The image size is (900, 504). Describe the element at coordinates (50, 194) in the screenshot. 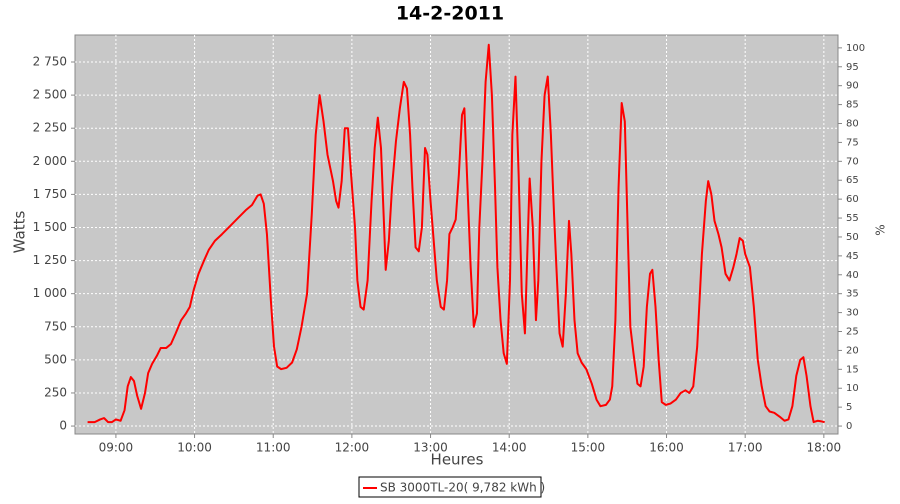

I see `y-tick-label: 1 750` at that location.